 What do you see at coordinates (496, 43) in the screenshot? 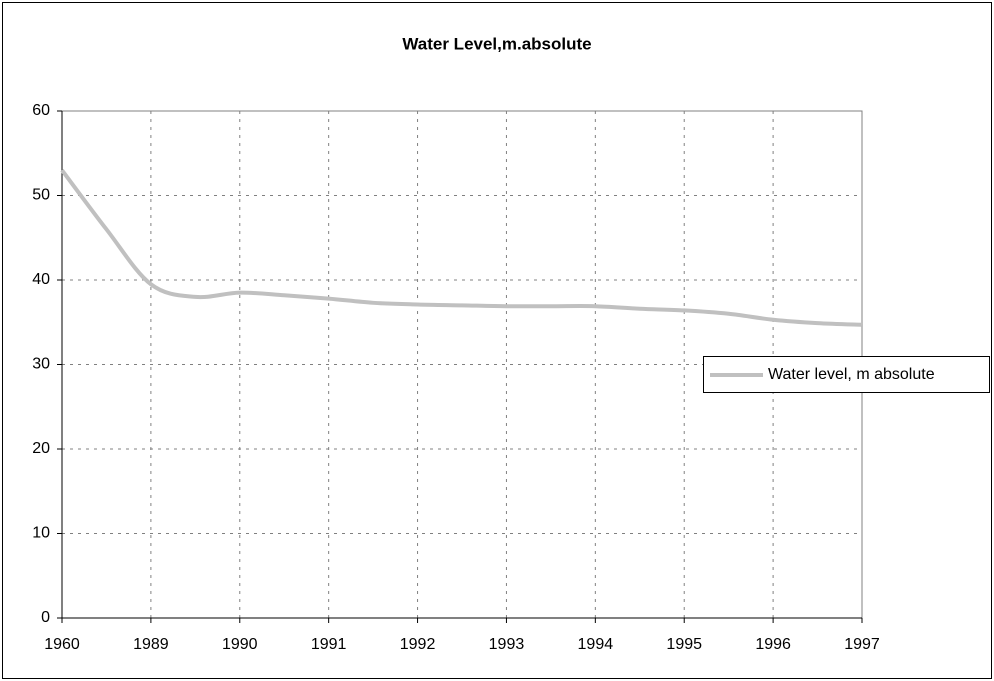
I see `chart-title: Water Level,m.absolute` at bounding box center [496, 43].